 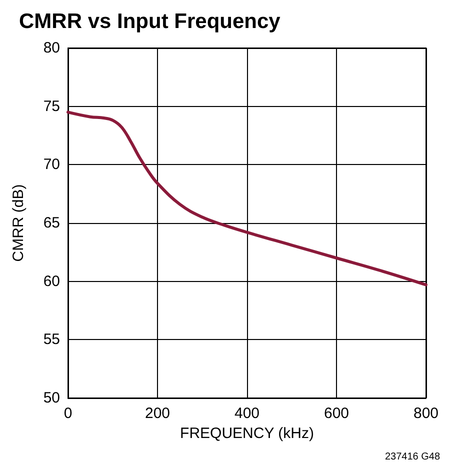 What do you see at coordinates (426, 413) in the screenshot?
I see `x-tick-label: 800` at bounding box center [426, 413].